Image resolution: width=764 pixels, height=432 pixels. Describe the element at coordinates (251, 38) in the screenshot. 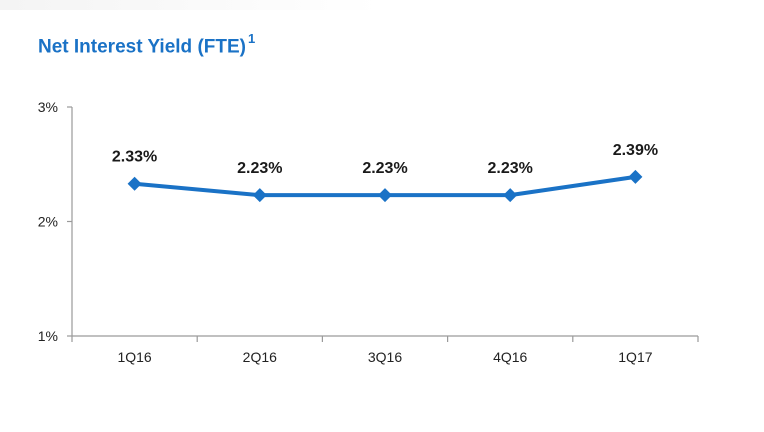

I see `title-footnote: 1` at that location.